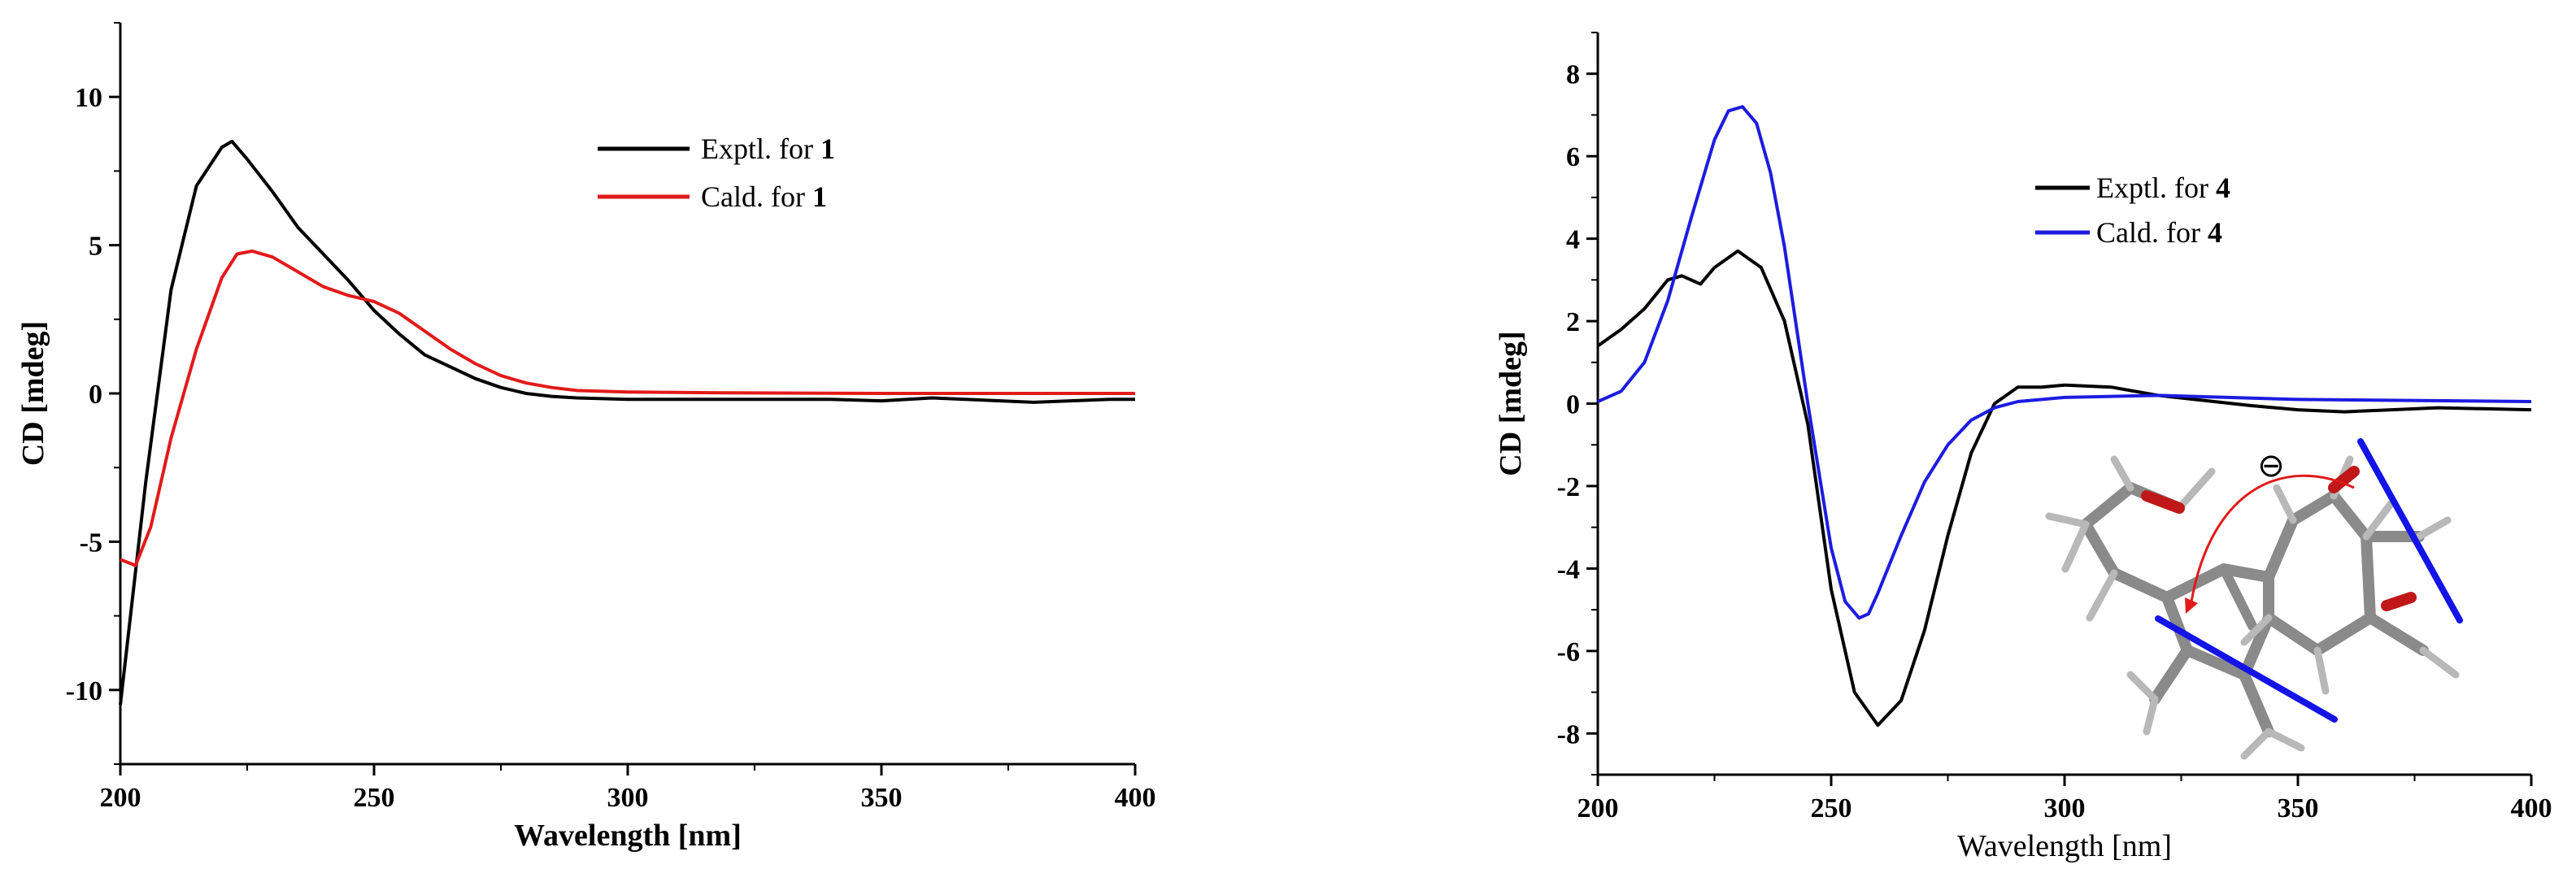 The height and width of the screenshot is (895, 2576). I want to click on y-tick-label: -4, so click(1569, 569).